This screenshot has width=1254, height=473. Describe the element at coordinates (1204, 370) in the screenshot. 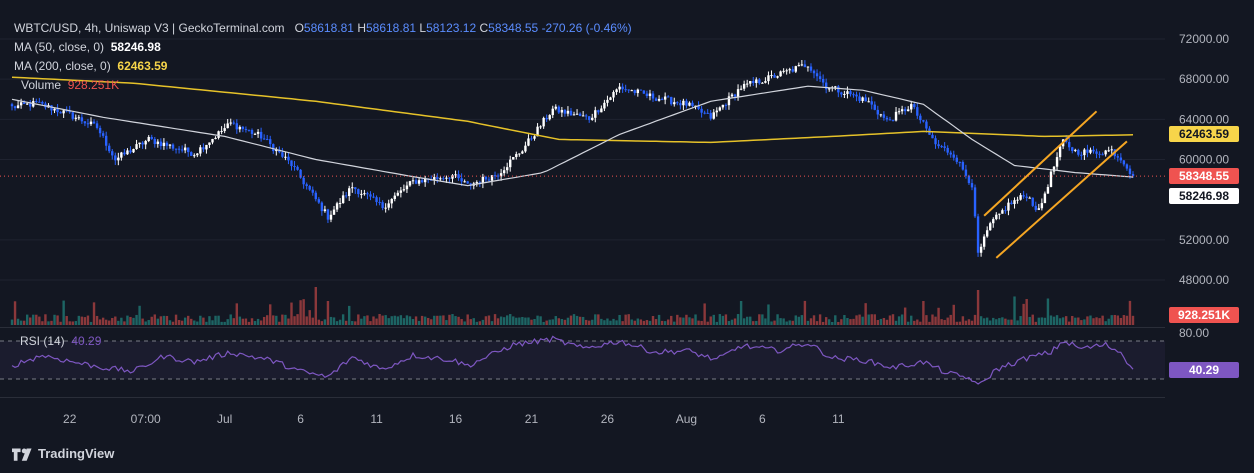

I see `rsi-value-badge: 40.29` at that location.